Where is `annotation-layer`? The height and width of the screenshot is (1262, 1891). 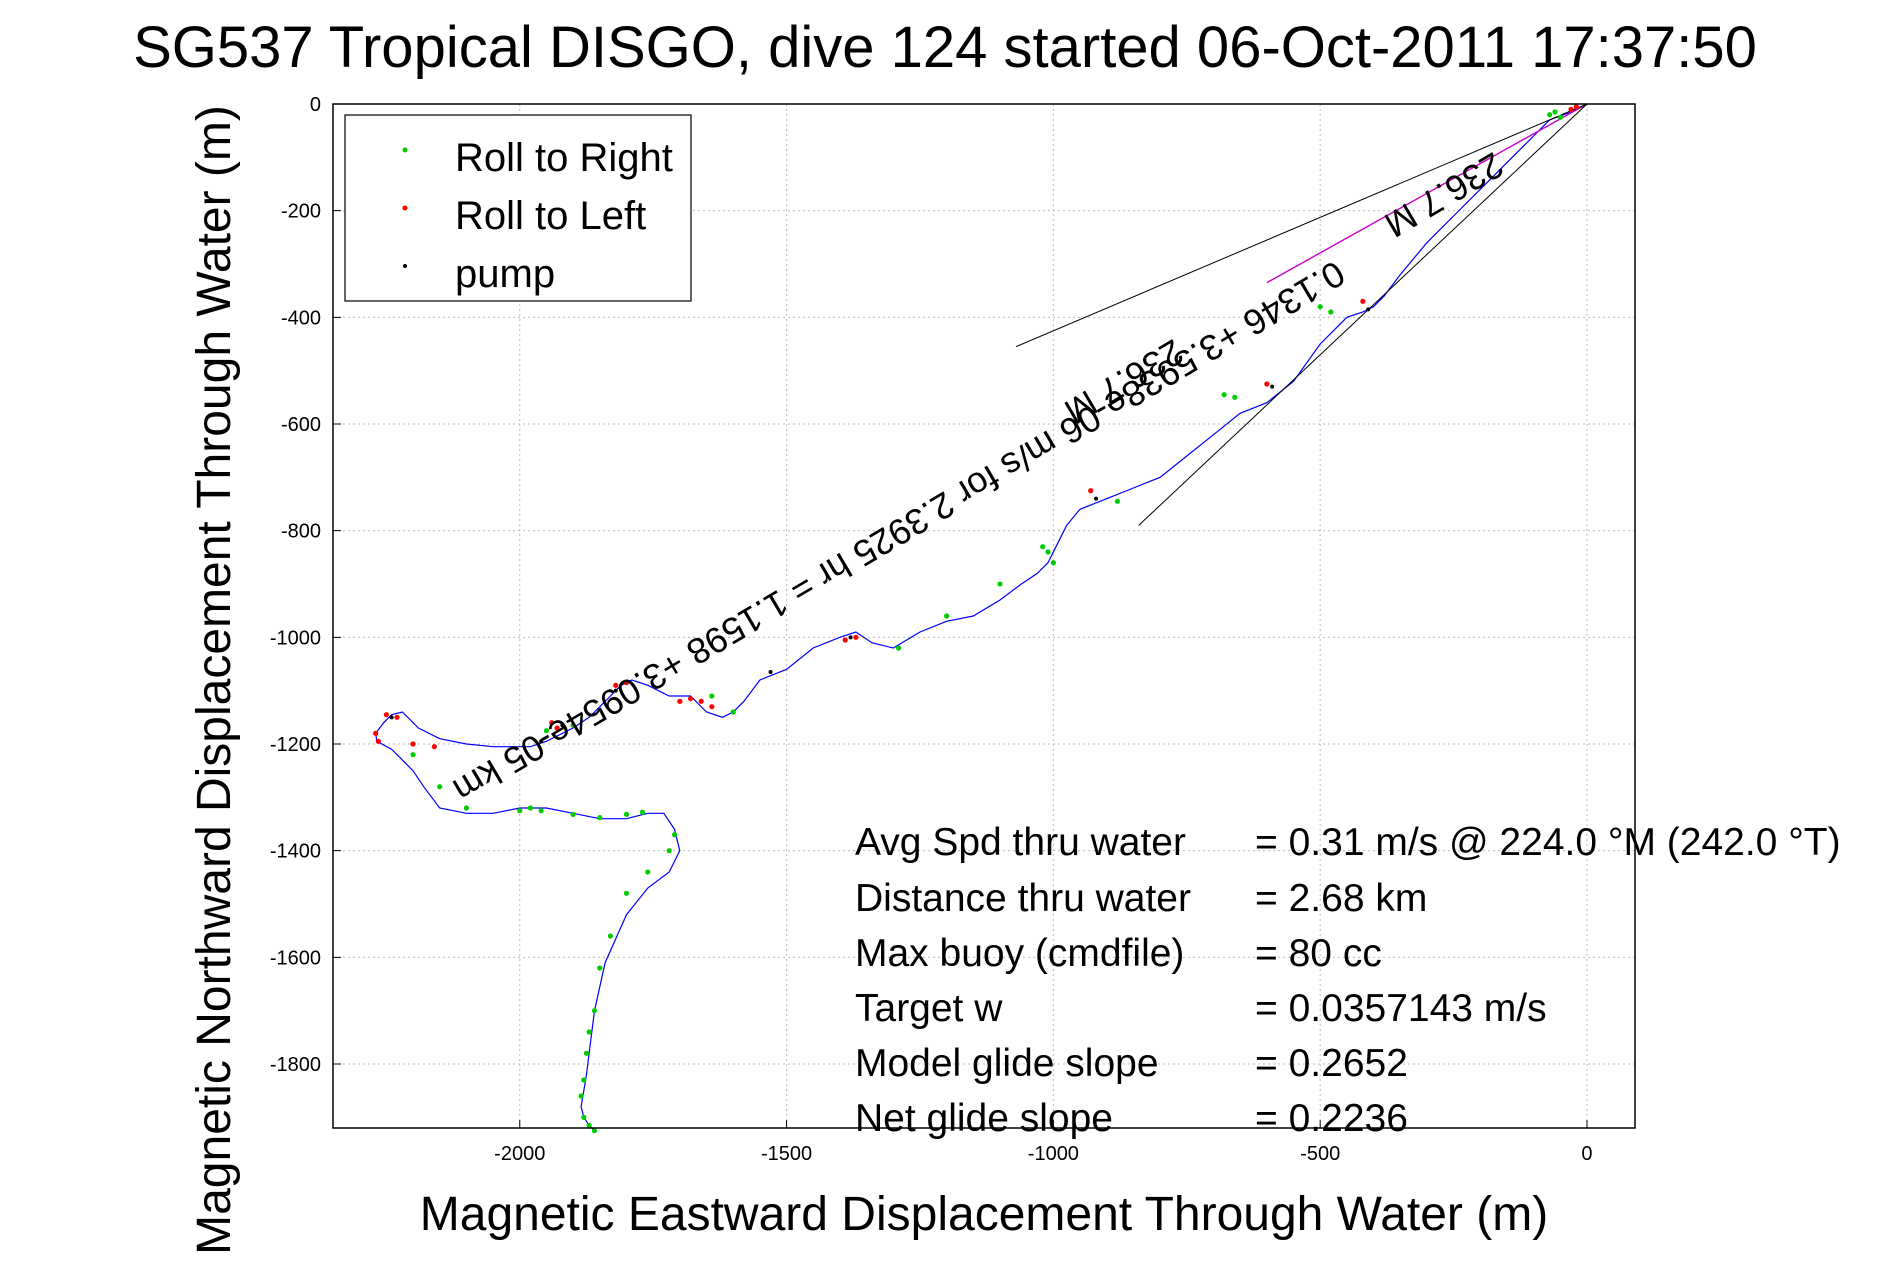
annotation-layer is located at coordinates (1301, 314).